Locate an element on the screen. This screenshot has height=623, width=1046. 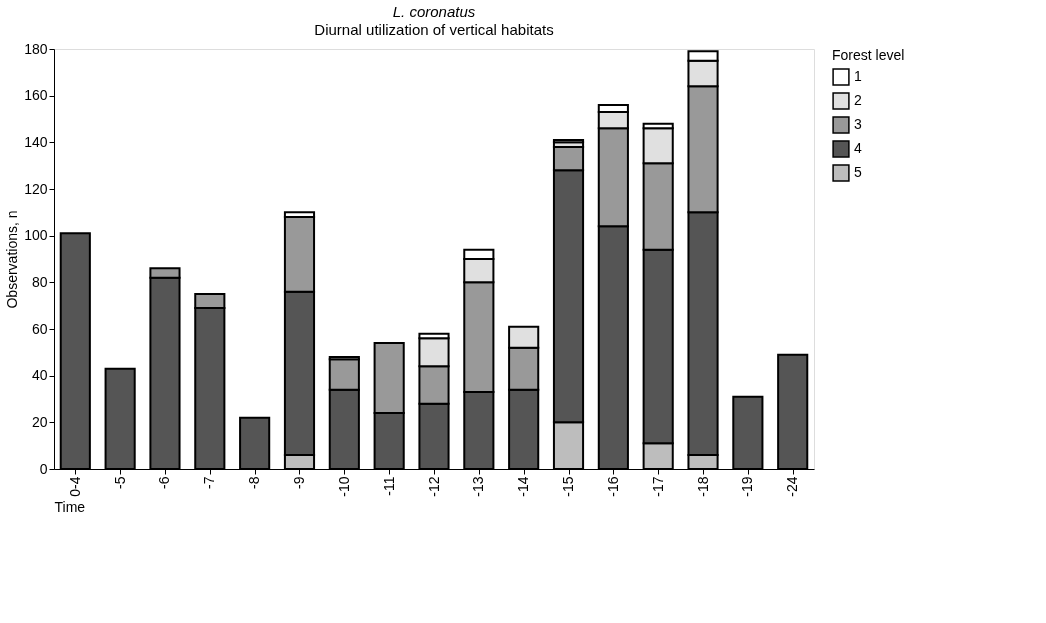
x-tick-label: -7 is located at coordinates (209, 482).